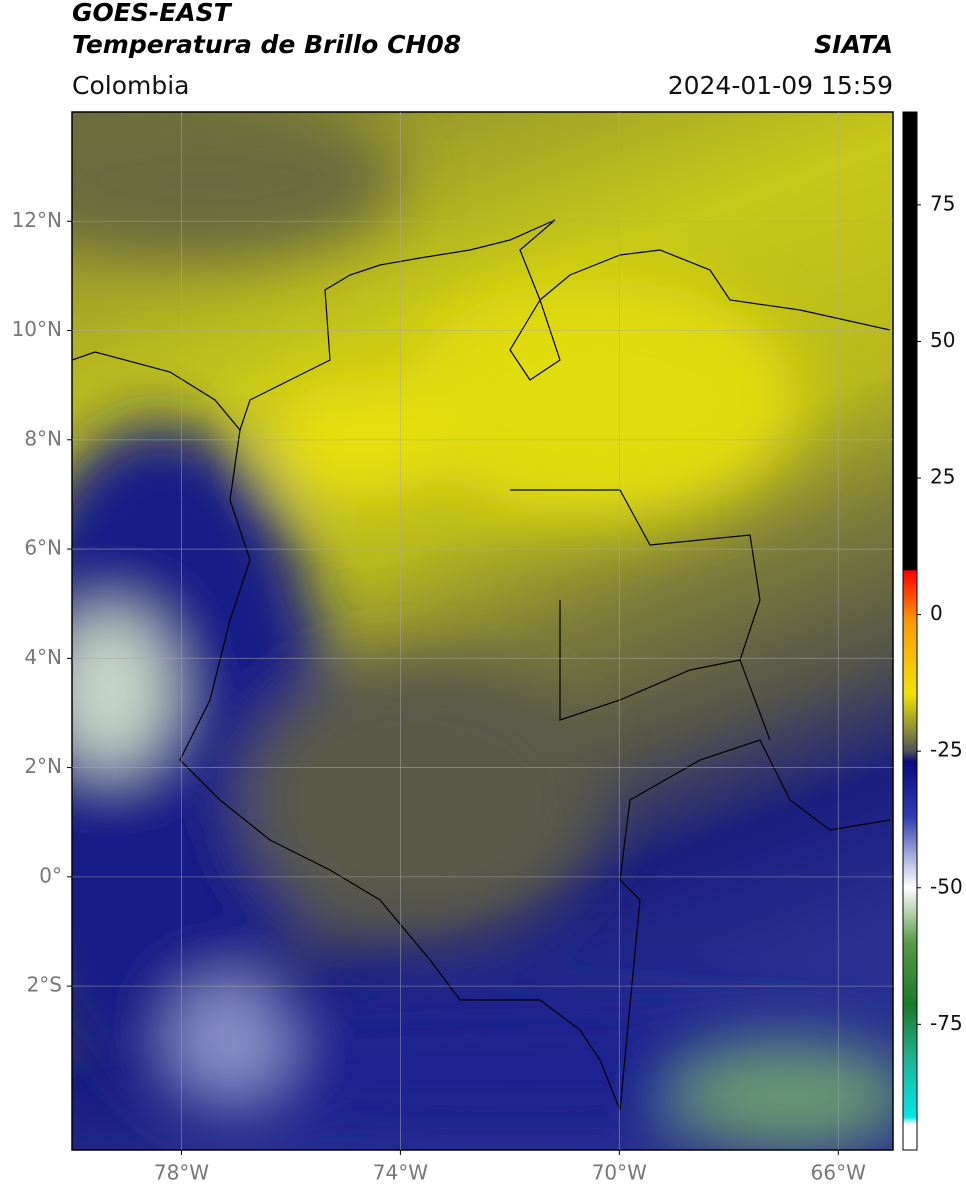 The height and width of the screenshot is (1190, 966). Describe the element at coordinates (152, 13) in the screenshot. I see `title: GOES-EAST` at that location.